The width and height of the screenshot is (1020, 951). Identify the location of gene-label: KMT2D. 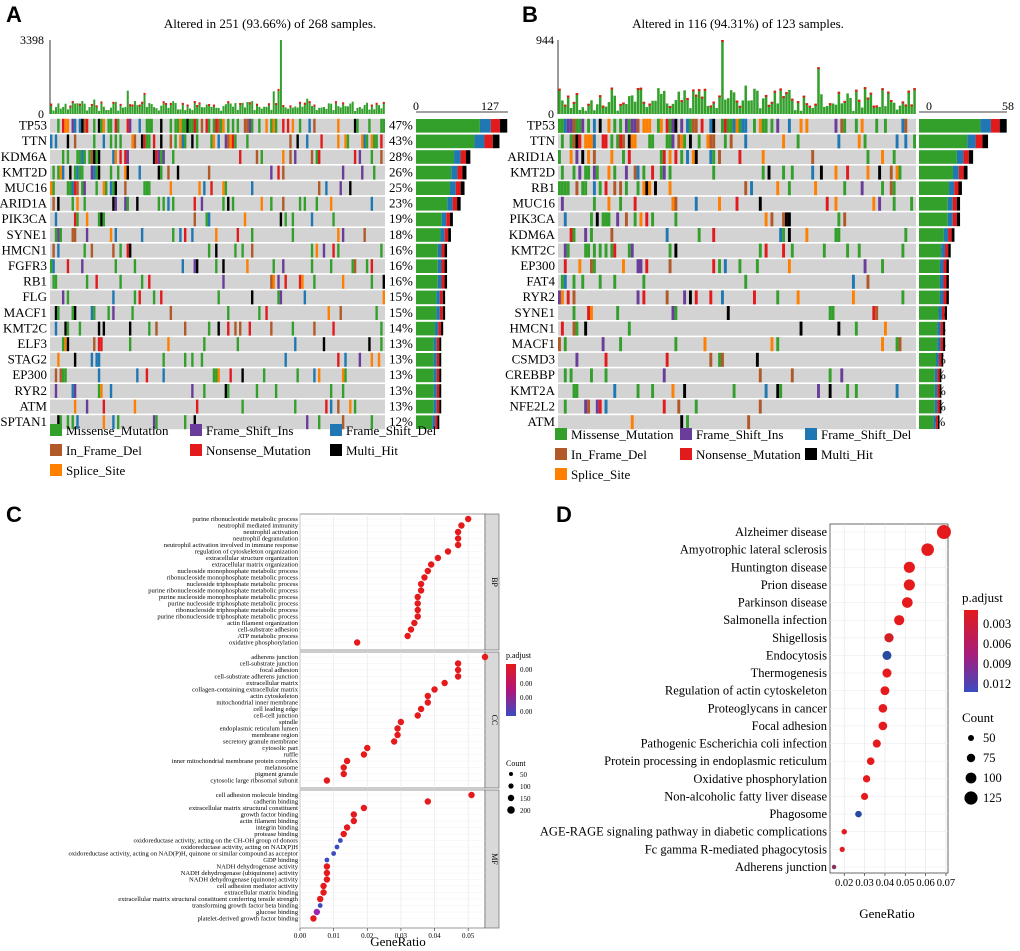
(24, 171).